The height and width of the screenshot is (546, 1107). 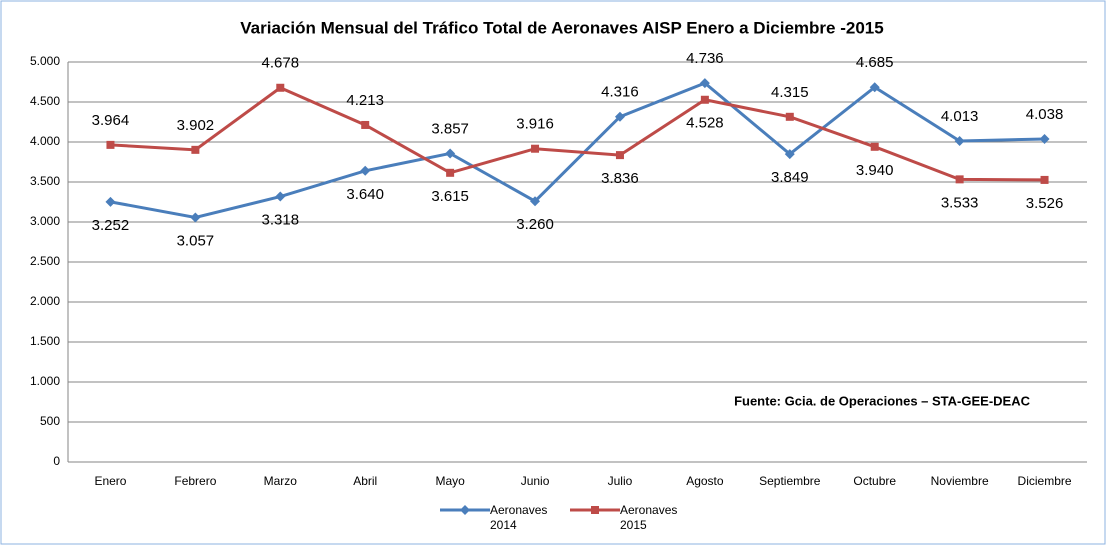 What do you see at coordinates (45, 381) in the screenshot?
I see `y-tick-label: 1.000` at bounding box center [45, 381].